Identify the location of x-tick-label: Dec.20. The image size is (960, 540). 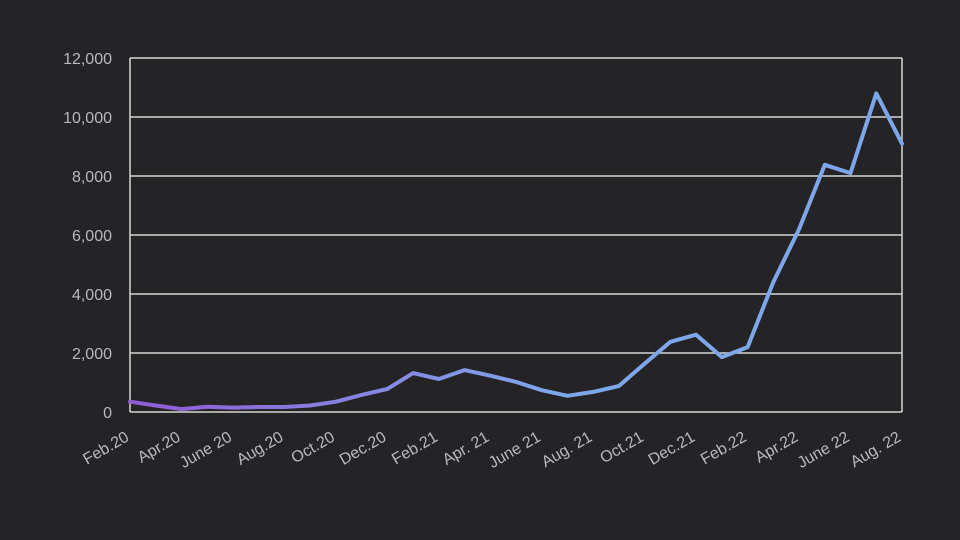
(363, 449).